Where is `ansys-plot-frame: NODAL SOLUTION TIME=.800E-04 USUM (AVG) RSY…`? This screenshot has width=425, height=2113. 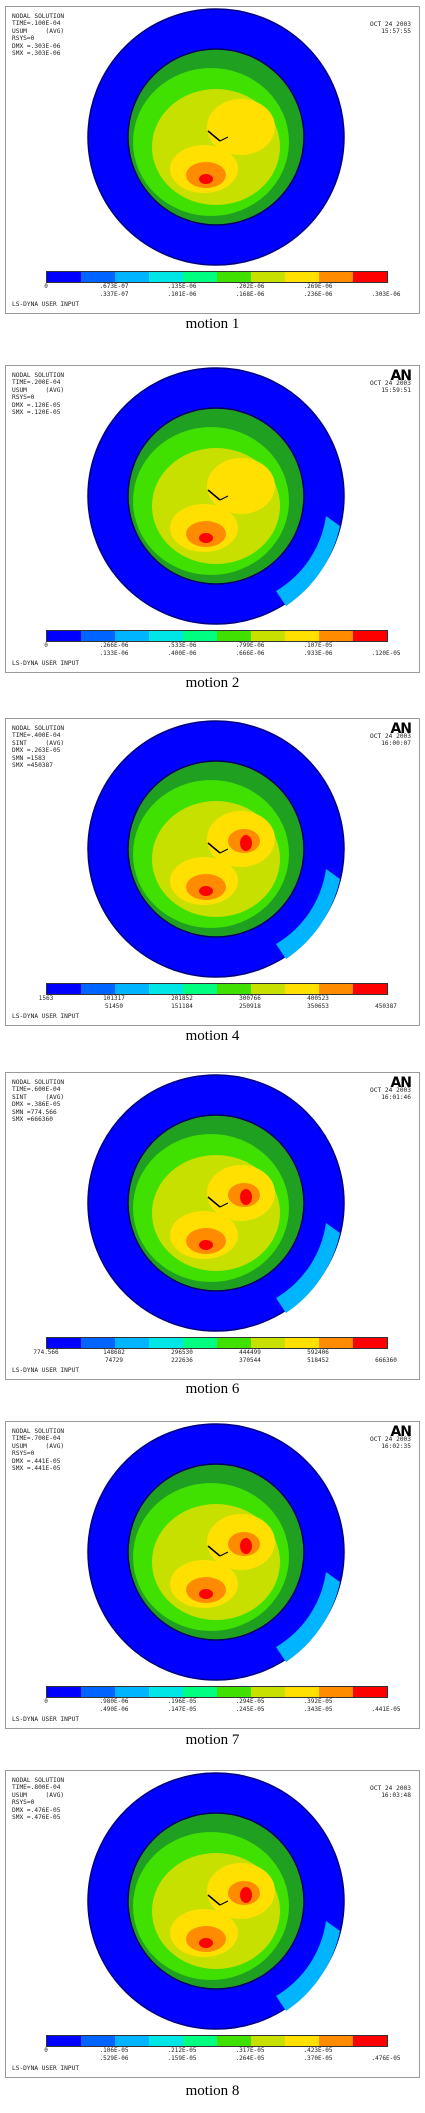 ansys-plot-frame: NODAL SOLUTION TIME=.800E-04 USUM (AVG) RSY… is located at coordinates (212, 1924).